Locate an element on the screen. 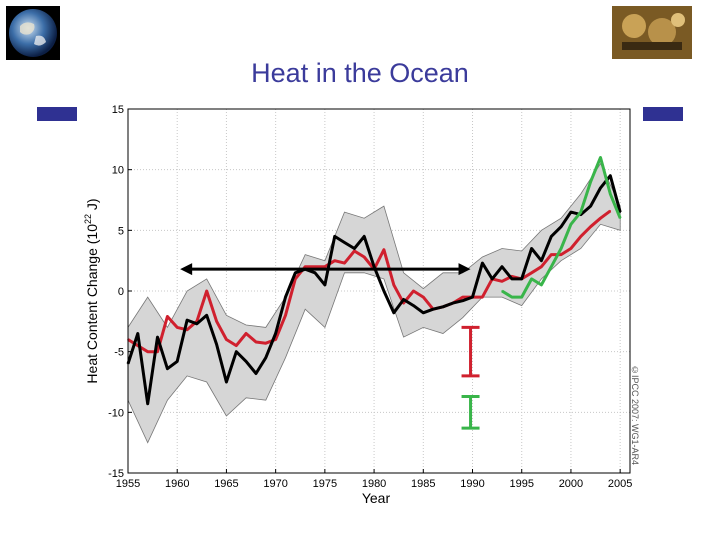  left-accent-bar is located at coordinates (57, 114).